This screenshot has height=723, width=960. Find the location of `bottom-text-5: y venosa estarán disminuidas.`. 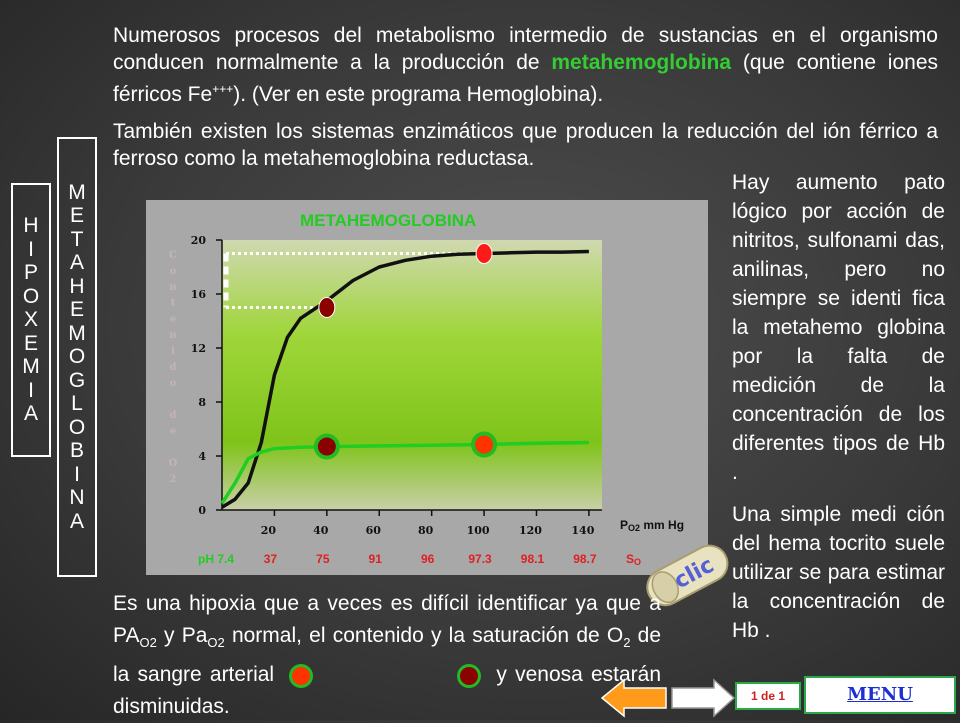

bottom-text-5: y venosa estarán disminuidas. is located at coordinates (387, 691).